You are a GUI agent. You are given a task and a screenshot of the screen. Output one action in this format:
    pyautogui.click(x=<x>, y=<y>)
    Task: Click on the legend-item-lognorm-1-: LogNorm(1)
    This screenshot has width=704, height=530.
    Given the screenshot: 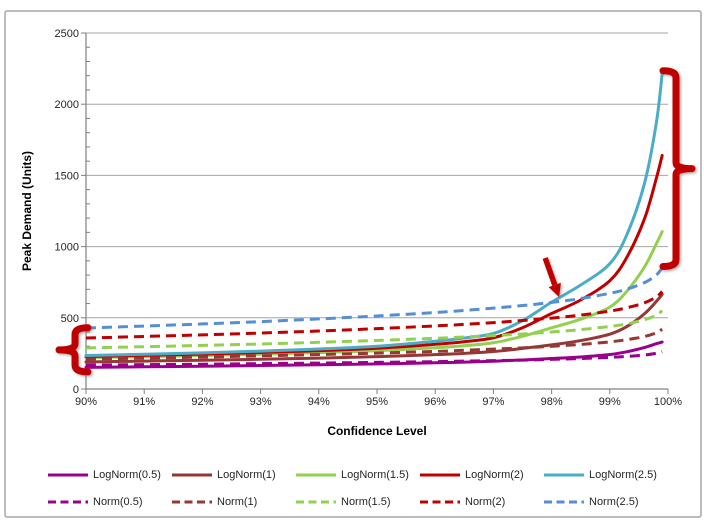 What is the action you would take?
    pyautogui.click(x=234, y=475)
    